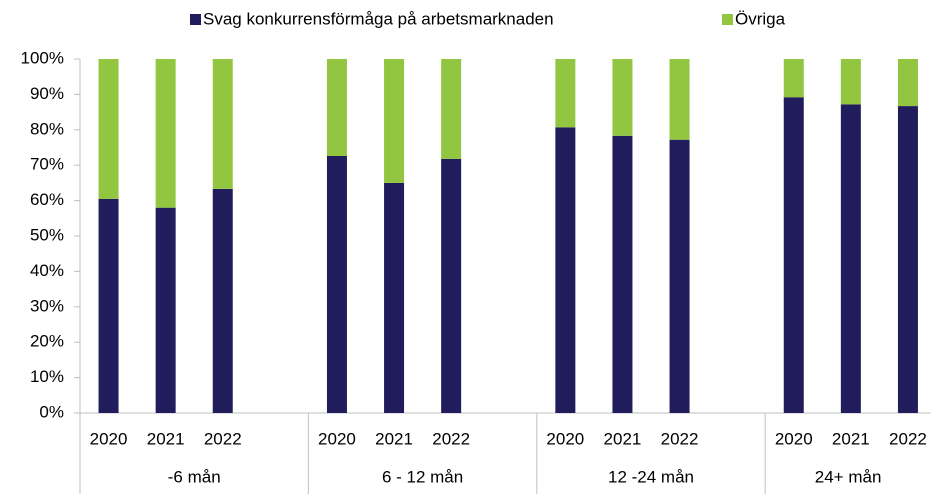 This screenshot has height=494, width=931. What do you see at coordinates (47, 376) in the screenshot?
I see `y-tick-label: 10%` at bounding box center [47, 376].